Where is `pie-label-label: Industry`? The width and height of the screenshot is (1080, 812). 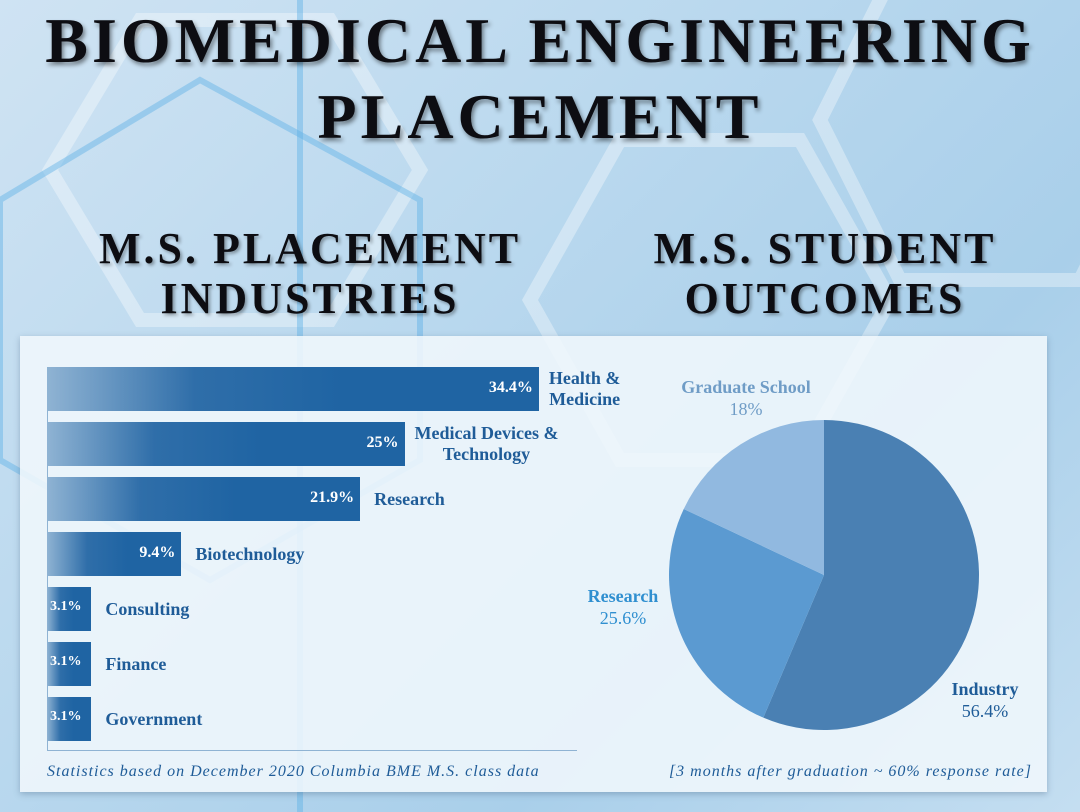 pie-label-label: Industry is located at coordinates (985, 689).